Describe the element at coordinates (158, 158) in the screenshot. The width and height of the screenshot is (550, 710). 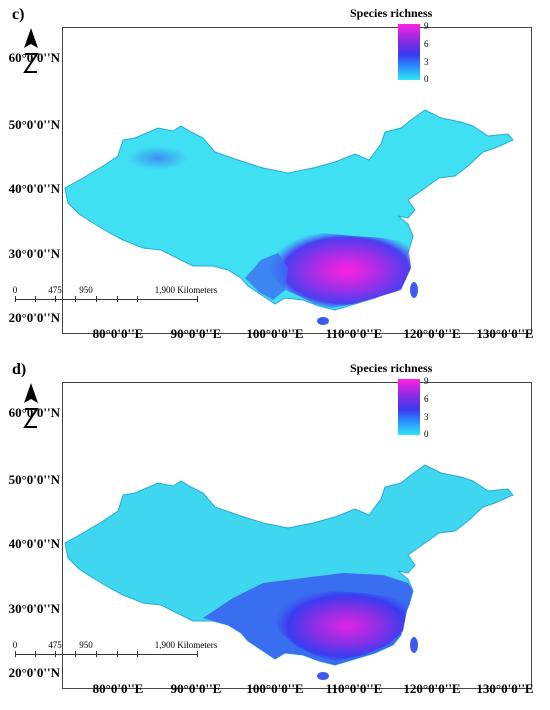
I see `northeast-zone` at that location.